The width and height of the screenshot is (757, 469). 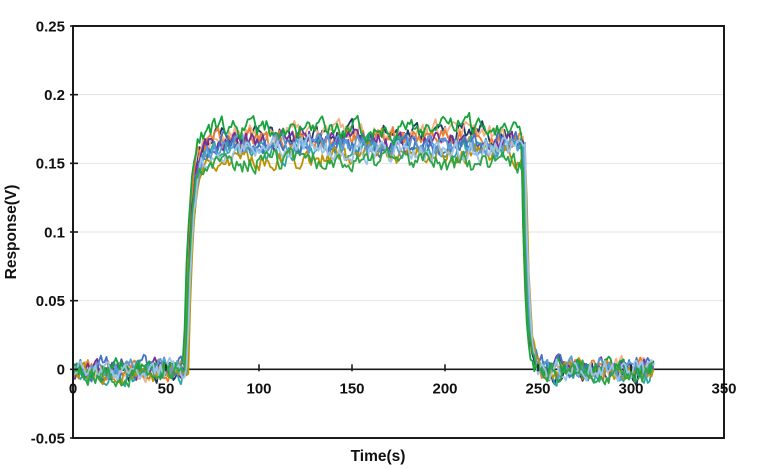 What do you see at coordinates (54, 95) in the screenshot?
I see `y-tick-label: 0.2` at bounding box center [54, 95].